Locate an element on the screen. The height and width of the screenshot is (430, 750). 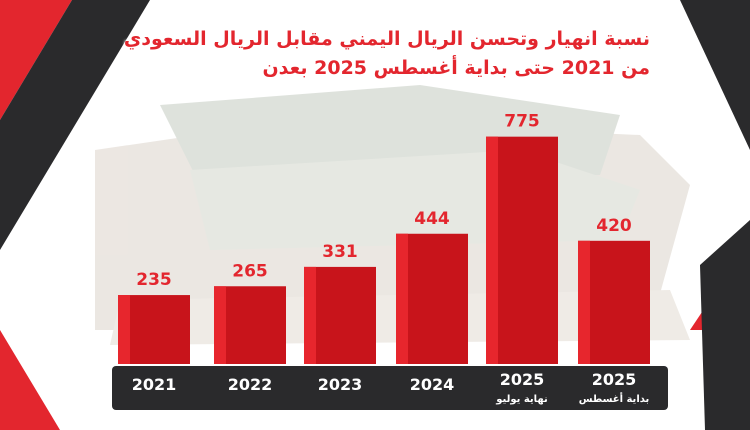
data-label-3: 331 is located at coordinates (340, 252).